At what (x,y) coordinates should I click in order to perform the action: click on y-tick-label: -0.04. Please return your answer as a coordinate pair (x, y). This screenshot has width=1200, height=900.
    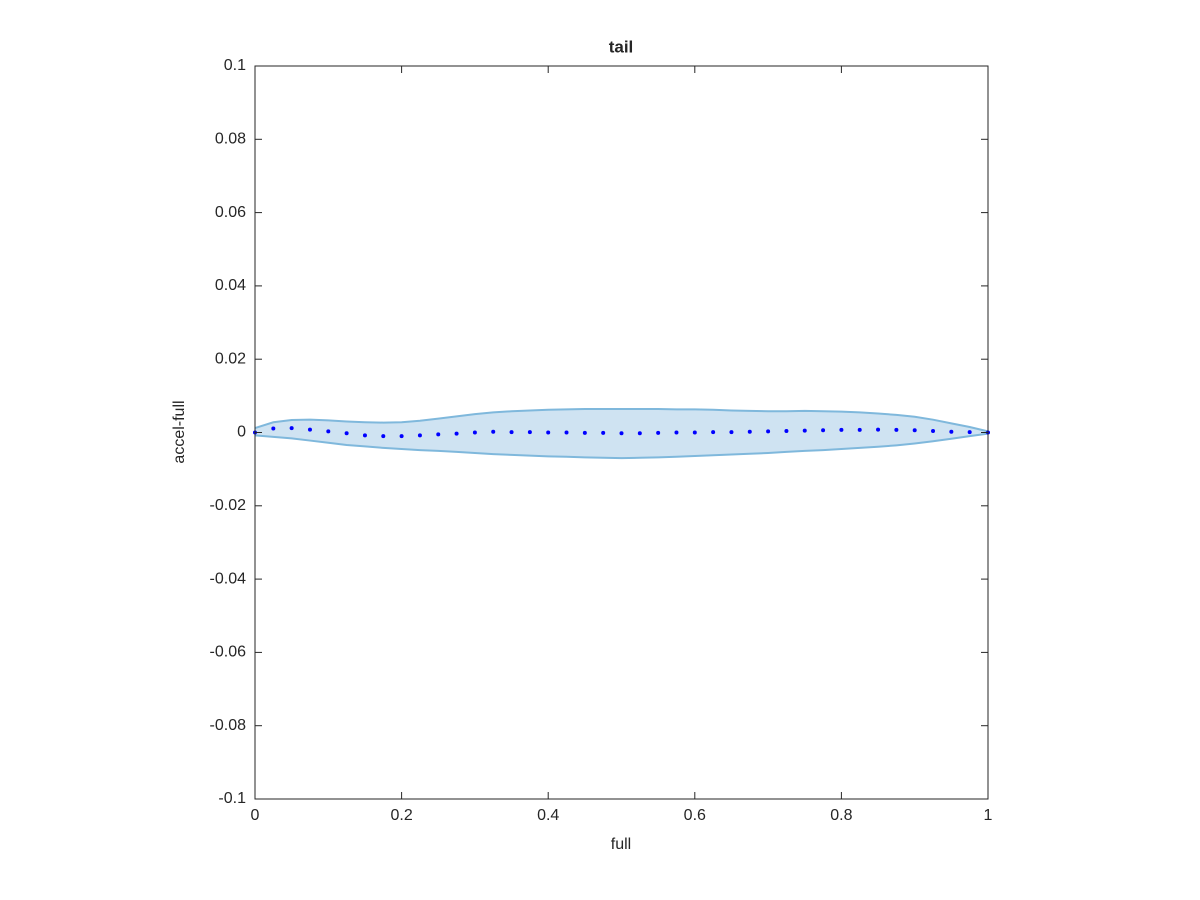
    Looking at the image, I should click on (228, 578).